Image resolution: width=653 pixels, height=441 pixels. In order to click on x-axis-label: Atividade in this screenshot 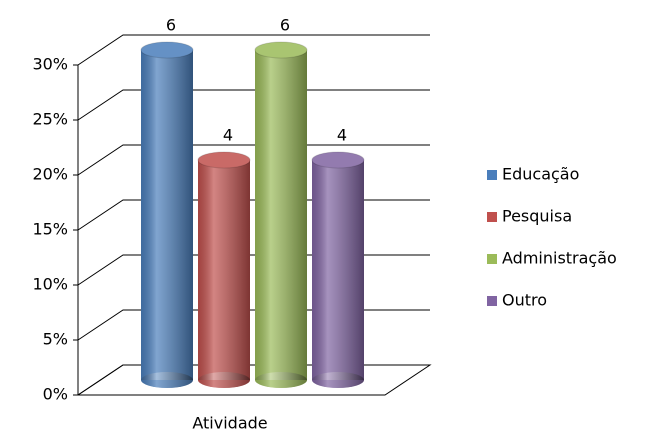, I will do `click(229, 423)`.